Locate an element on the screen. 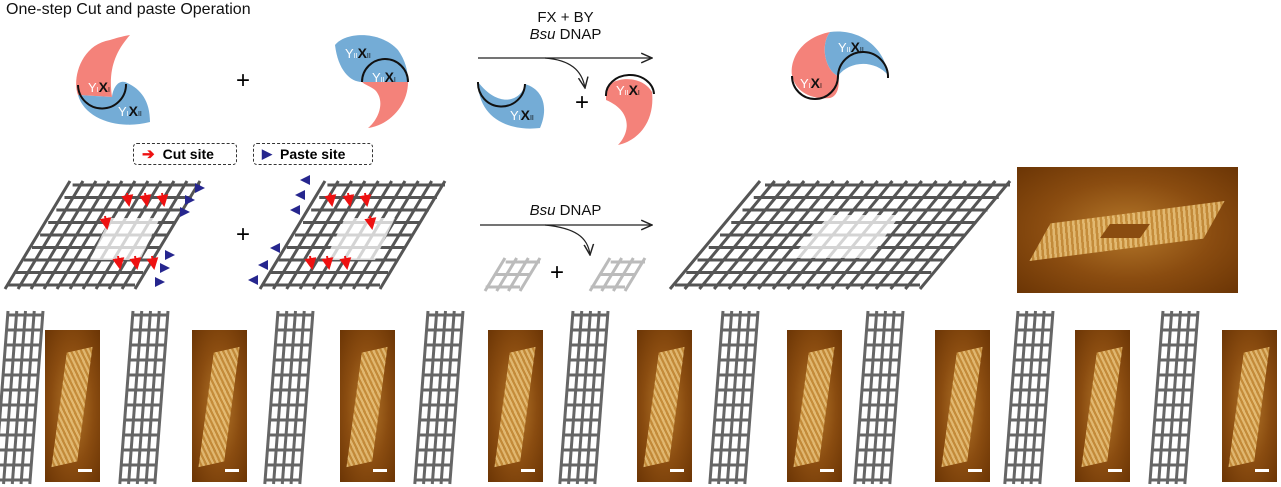 This screenshot has height=487, width=1281. reagents-line: FX + BY is located at coordinates (565, 17).